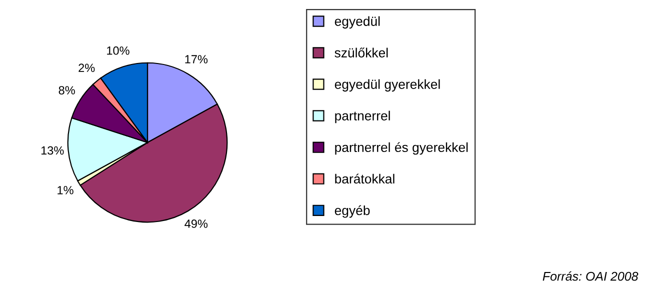  What do you see at coordinates (387, 85) in the screenshot?
I see `legend-label: egyedül gyerekkel` at bounding box center [387, 85].